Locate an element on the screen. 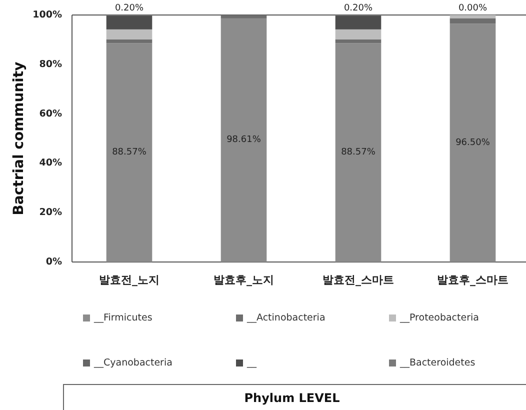 The image size is (526, 410). y-tick-label: 100% is located at coordinates (47, 15).